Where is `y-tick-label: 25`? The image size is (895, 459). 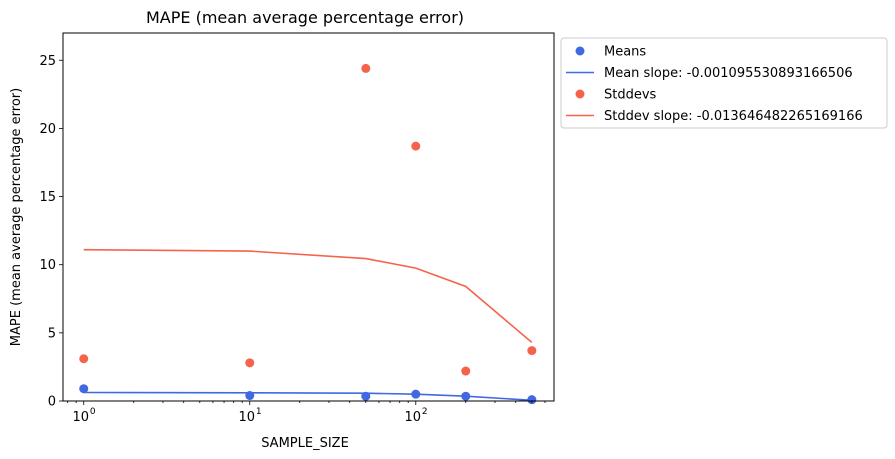 y-tick-label: 25 is located at coordinates (47, 61).